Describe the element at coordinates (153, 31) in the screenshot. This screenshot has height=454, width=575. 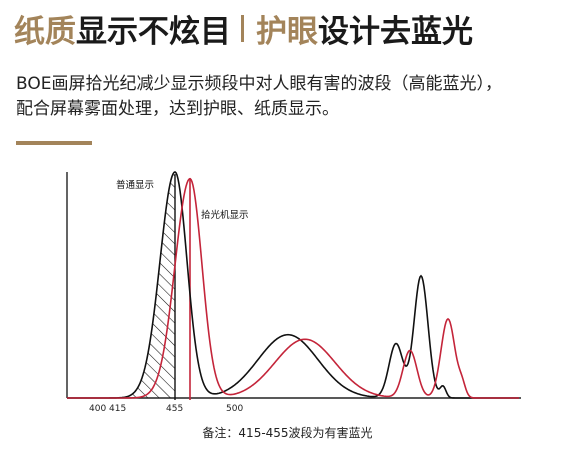
I see `headline-text-1: 显示不炫目` at that location.